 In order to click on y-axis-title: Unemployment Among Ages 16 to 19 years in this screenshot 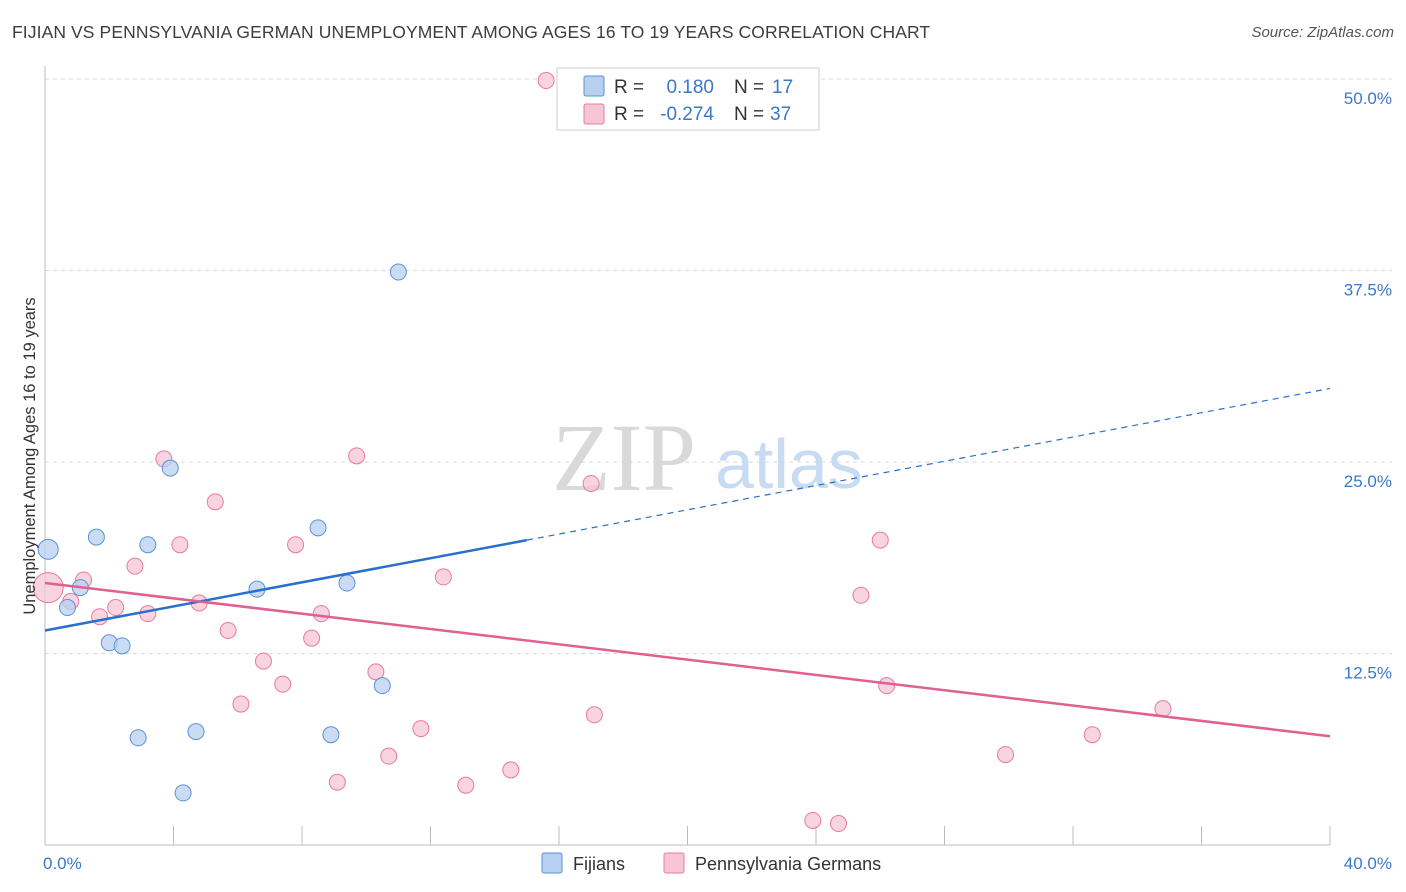, I will do `click(30, 455)`.